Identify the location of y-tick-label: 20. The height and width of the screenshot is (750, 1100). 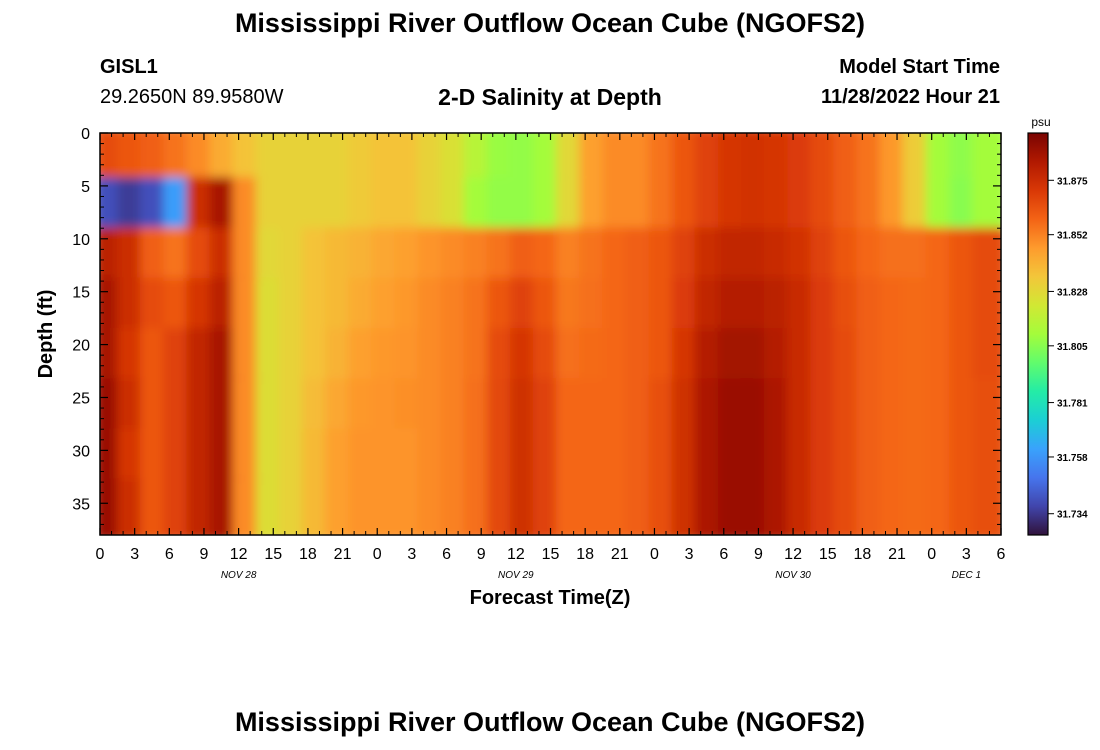
(81, 346).